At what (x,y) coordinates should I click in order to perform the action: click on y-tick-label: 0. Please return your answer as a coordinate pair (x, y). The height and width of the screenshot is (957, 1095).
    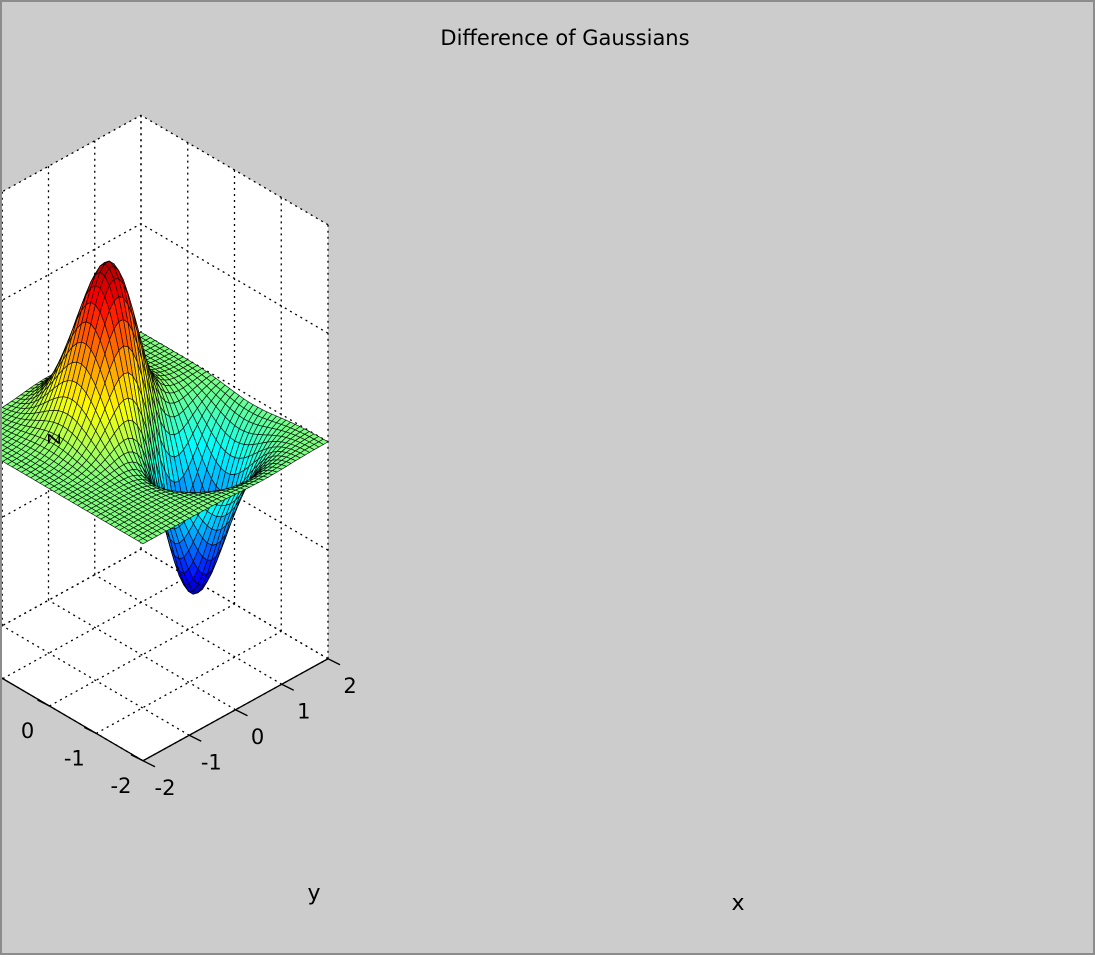
    Looking at the image, I should click on (27, 731).